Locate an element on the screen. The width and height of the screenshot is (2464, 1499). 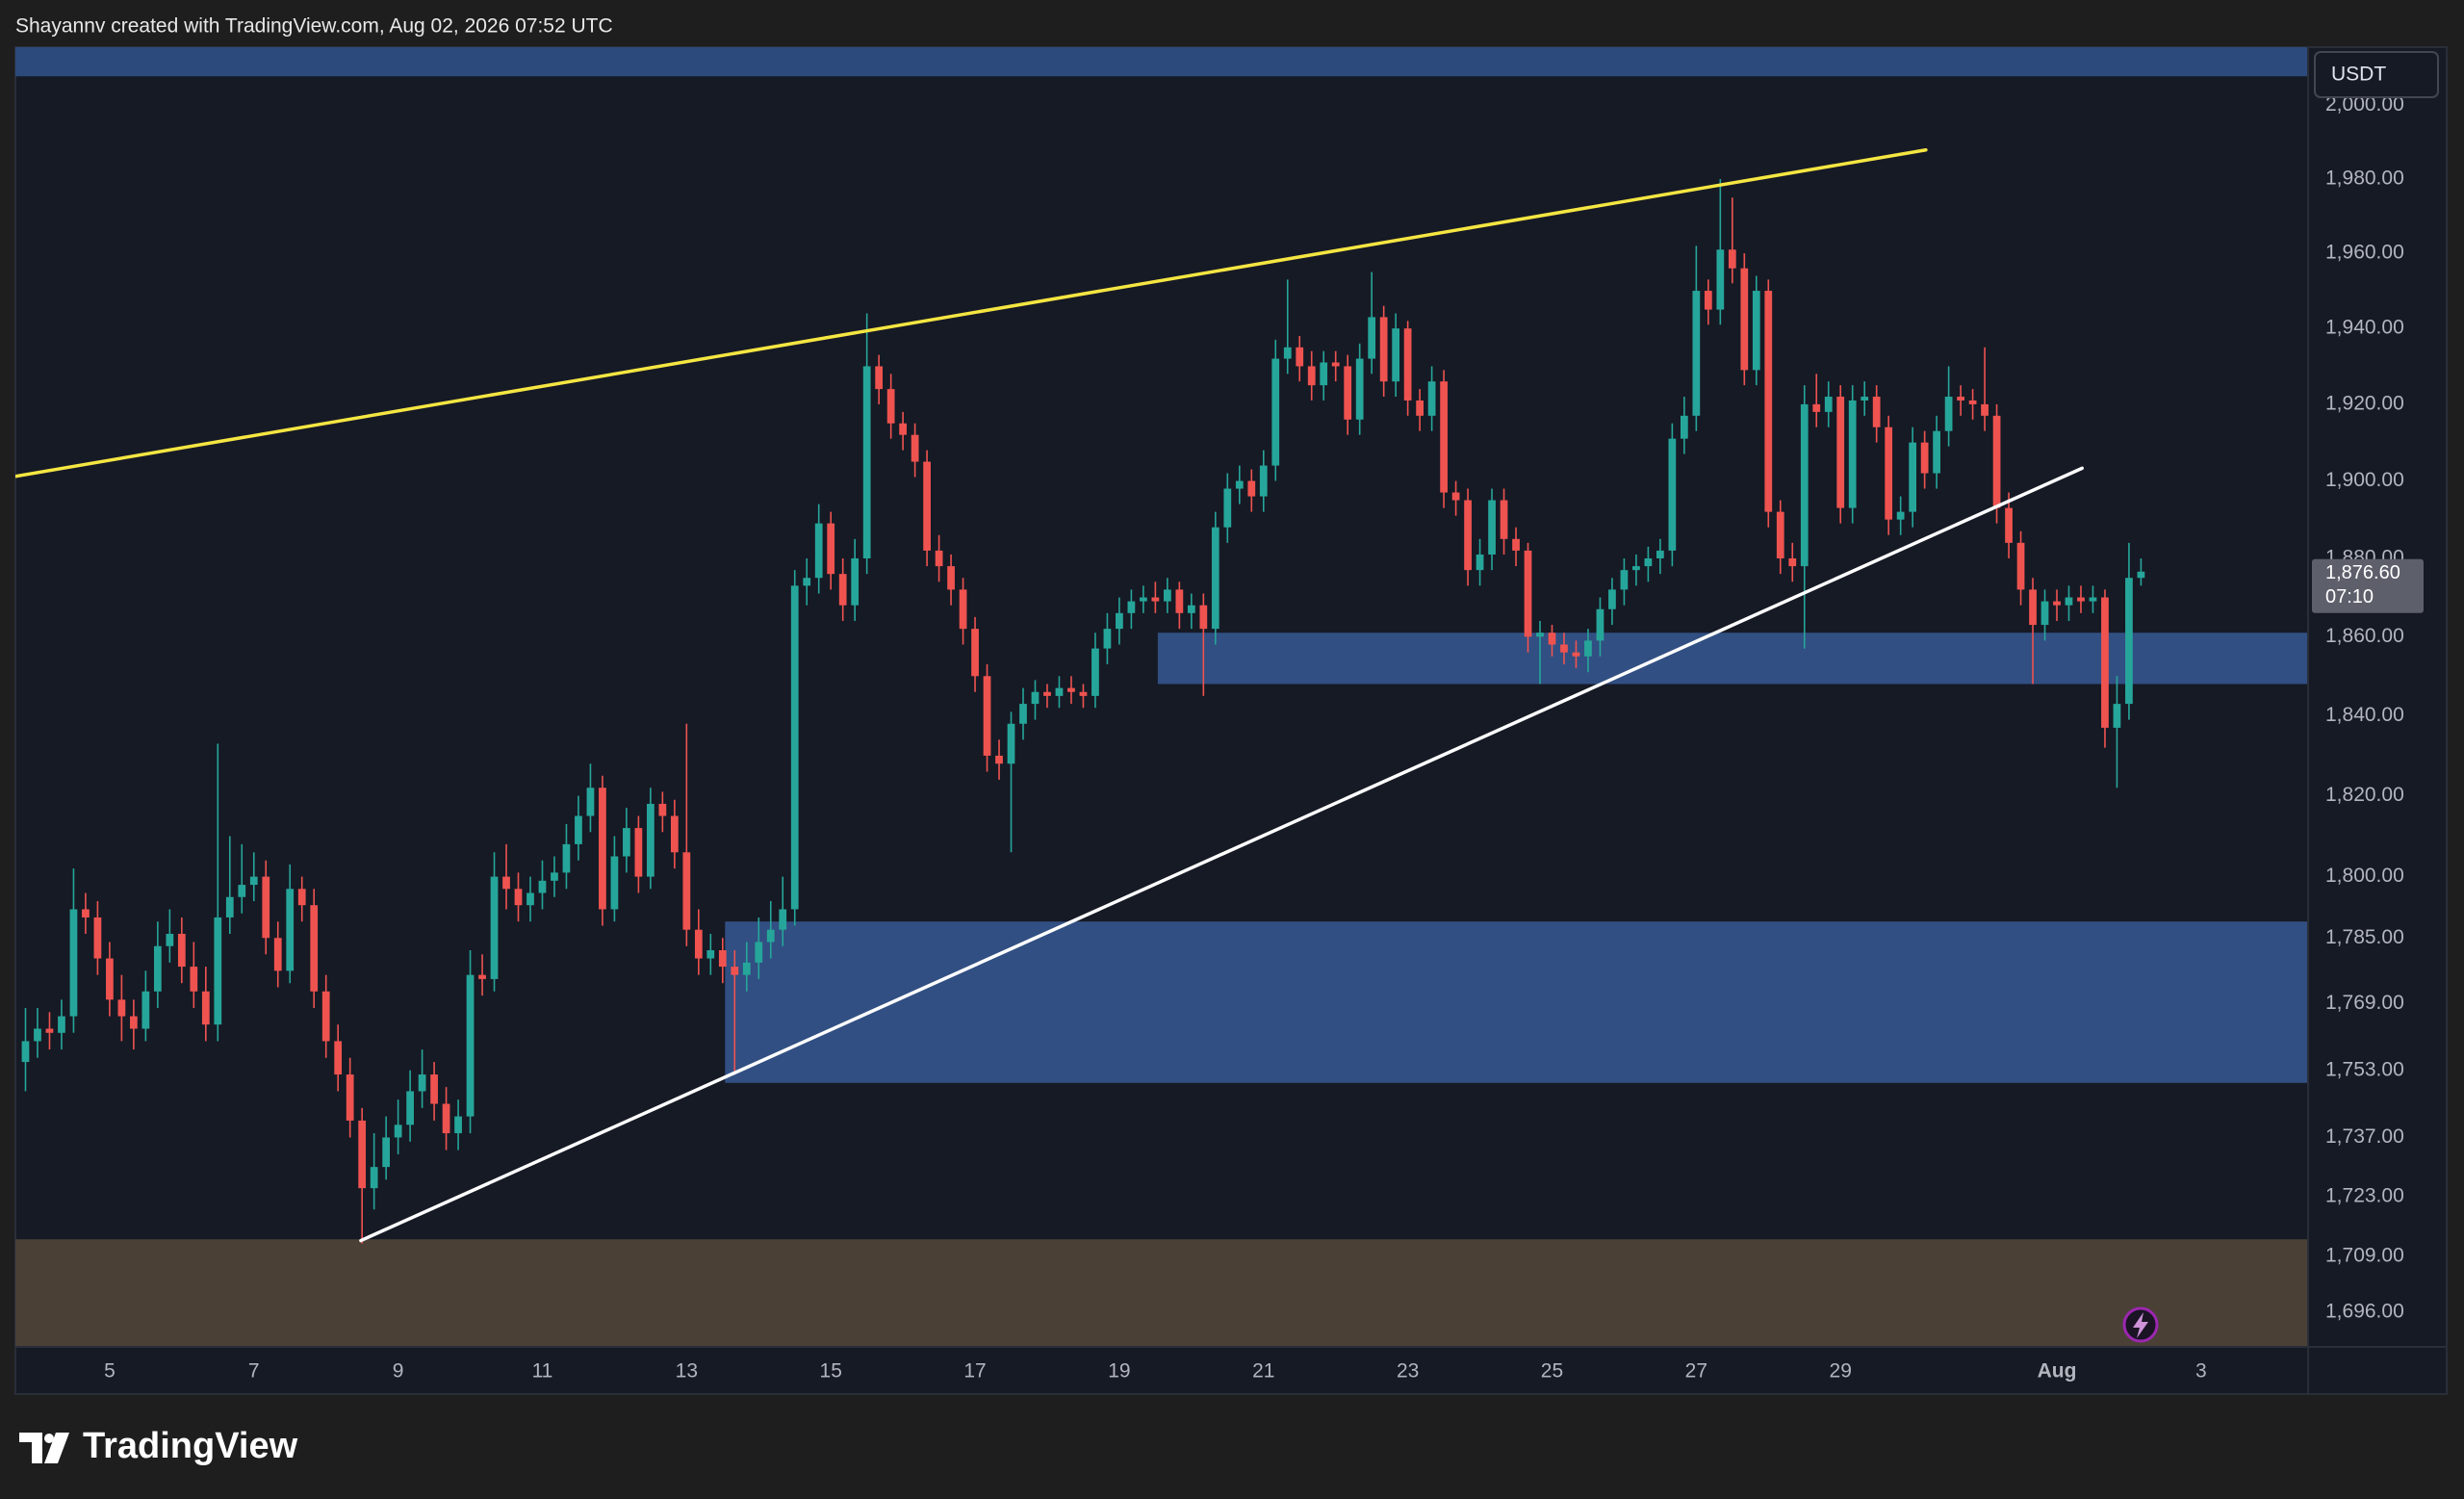
y-tick-label: 1,920.00 is located at coordinates (2364, 403).